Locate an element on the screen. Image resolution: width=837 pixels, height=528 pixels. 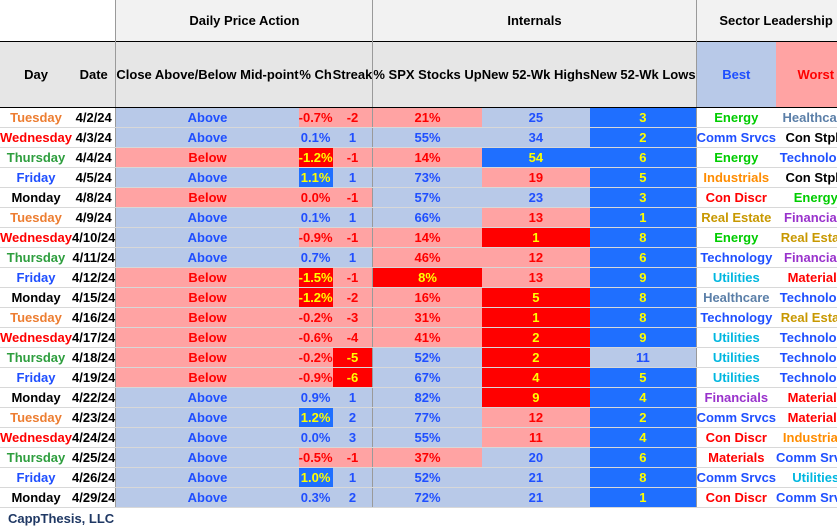
cell-spx-stocks-up: 14% is located at coordinates (427, 237).